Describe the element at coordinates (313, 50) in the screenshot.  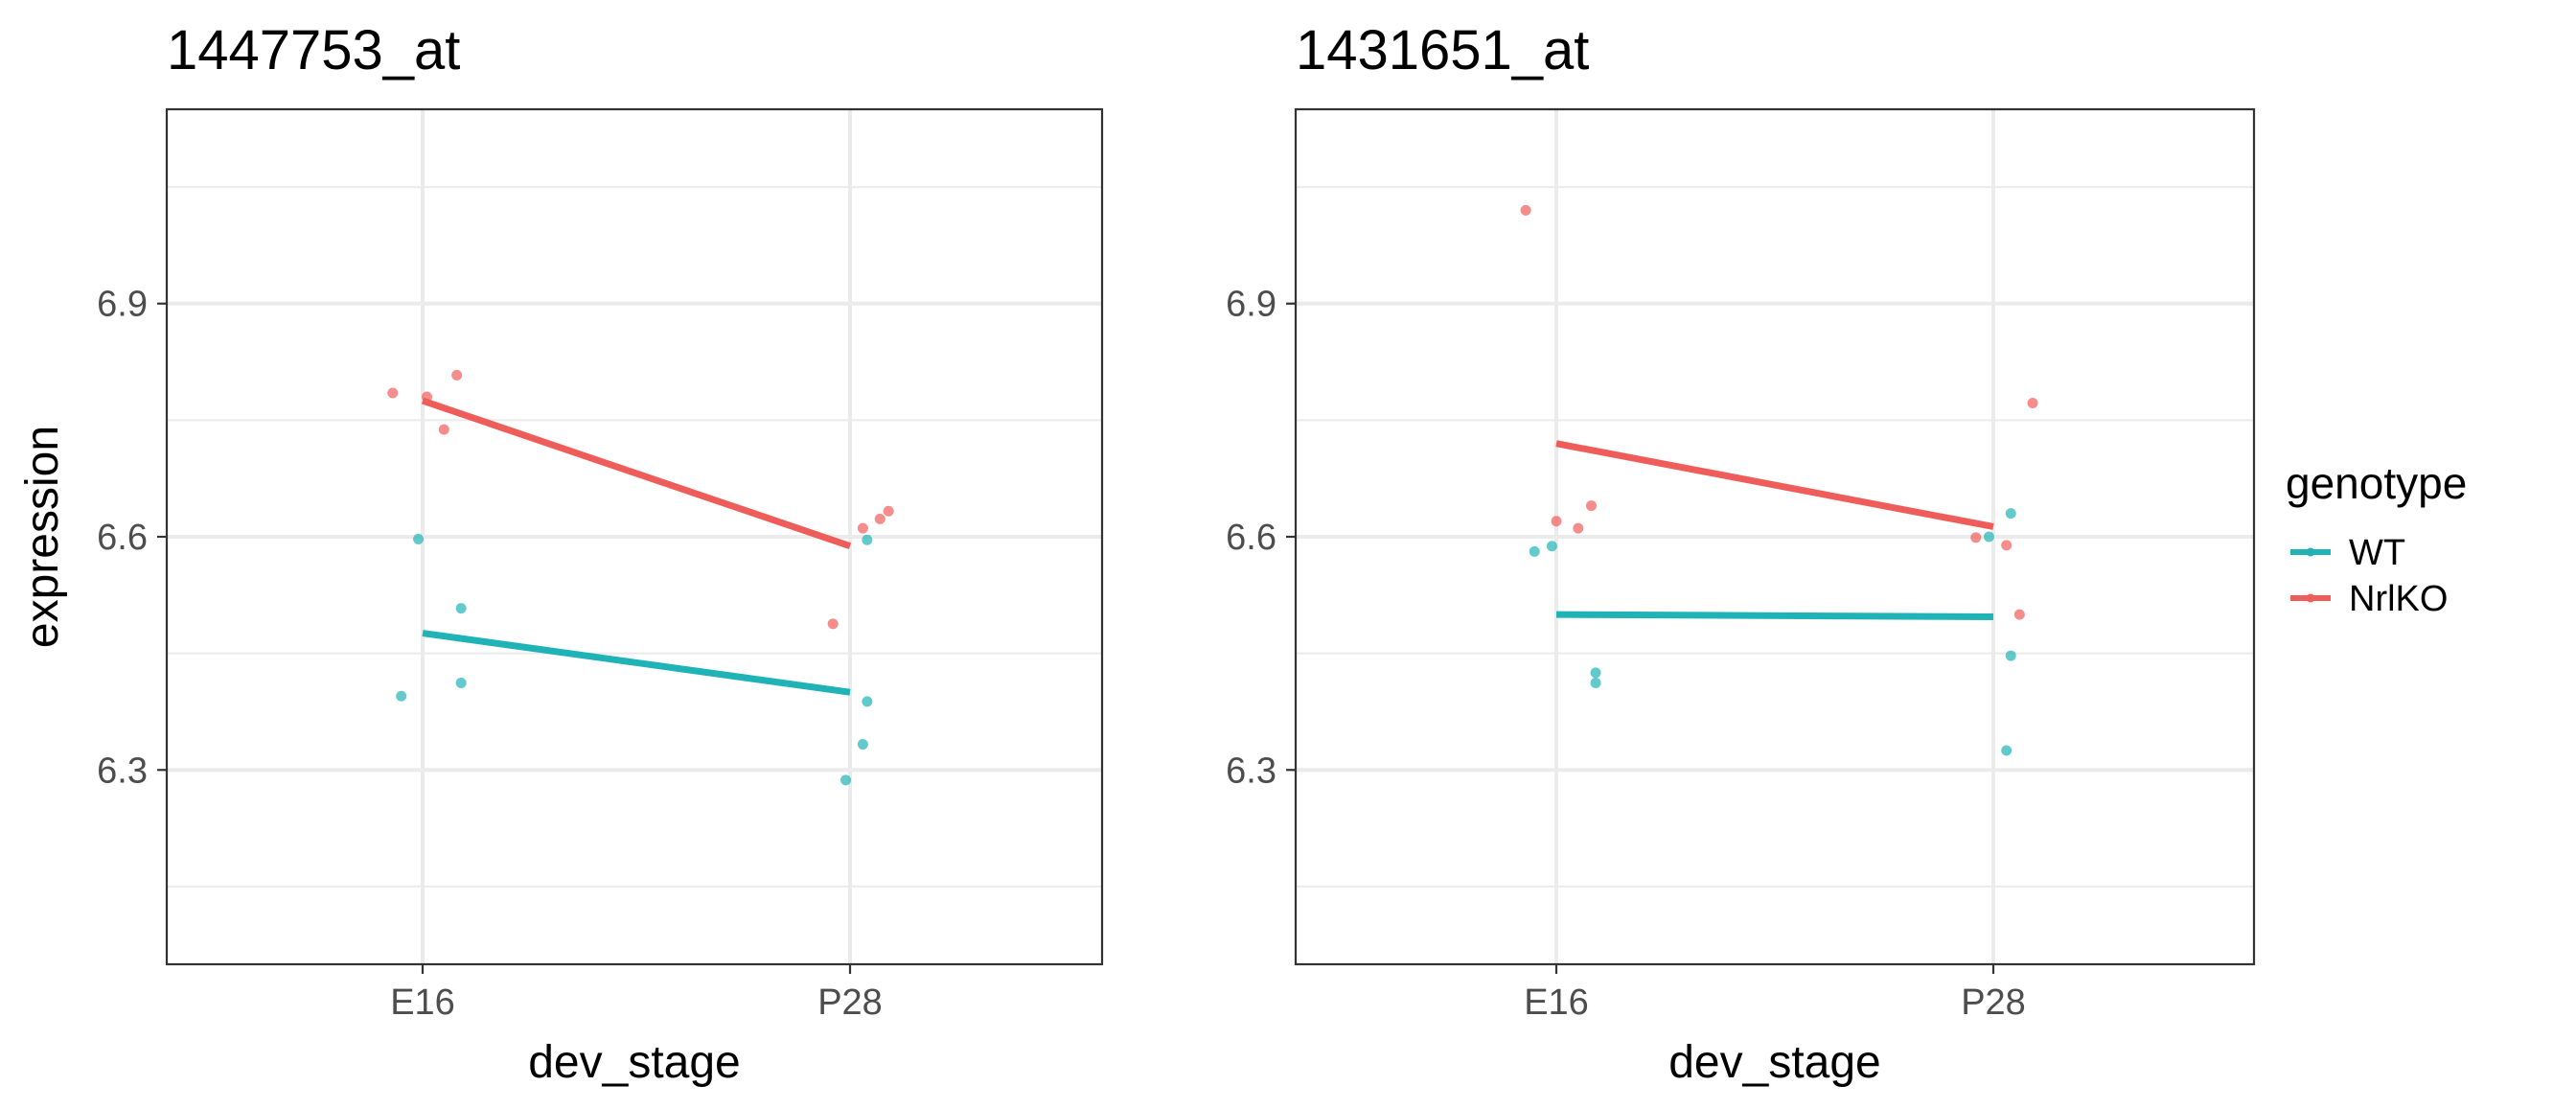
I see `panel-title: 1447753_at` at that location.